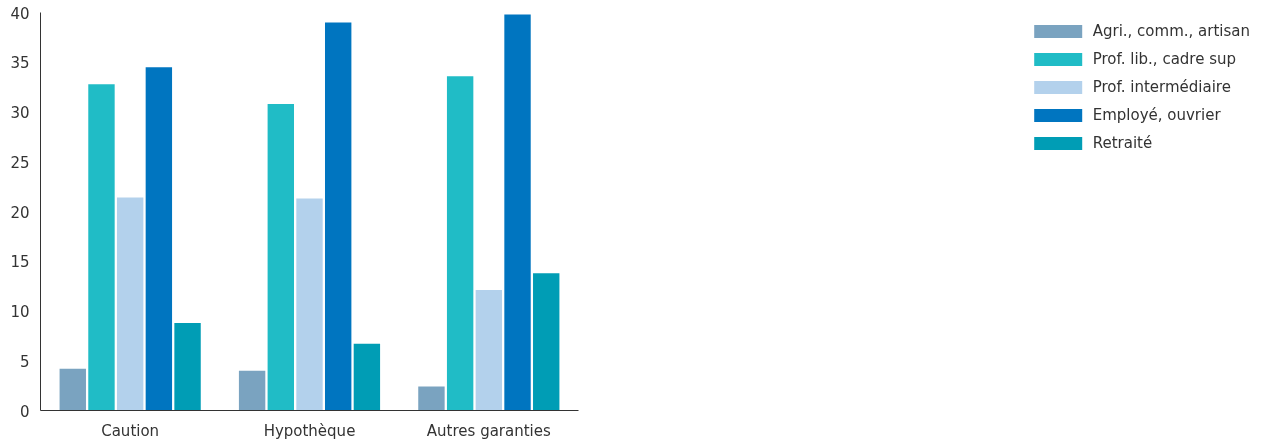 Image resolution: width=1267 pixels, height=447 pixels. I want to click on legend-label: Agri., comm., artisan, so click(1171, 31).